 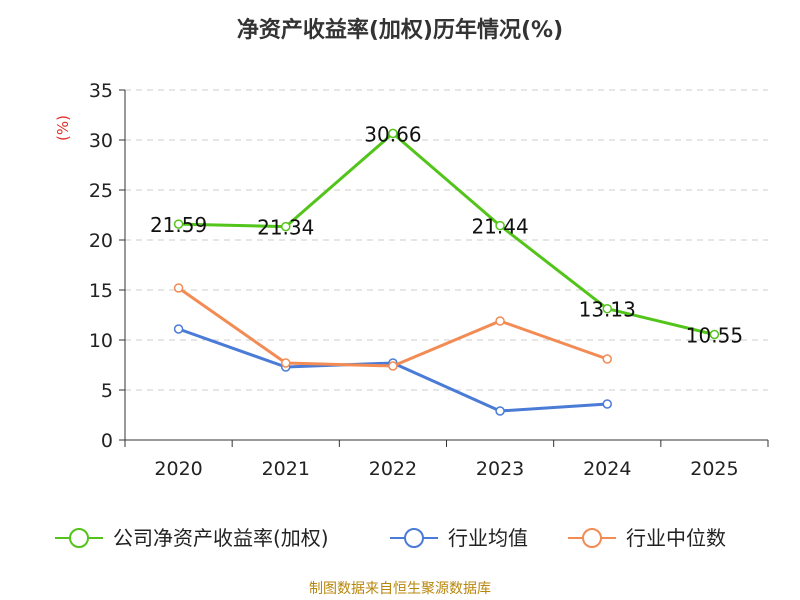 I want to click on data-label: 21.34, so click(x=285, y=228).